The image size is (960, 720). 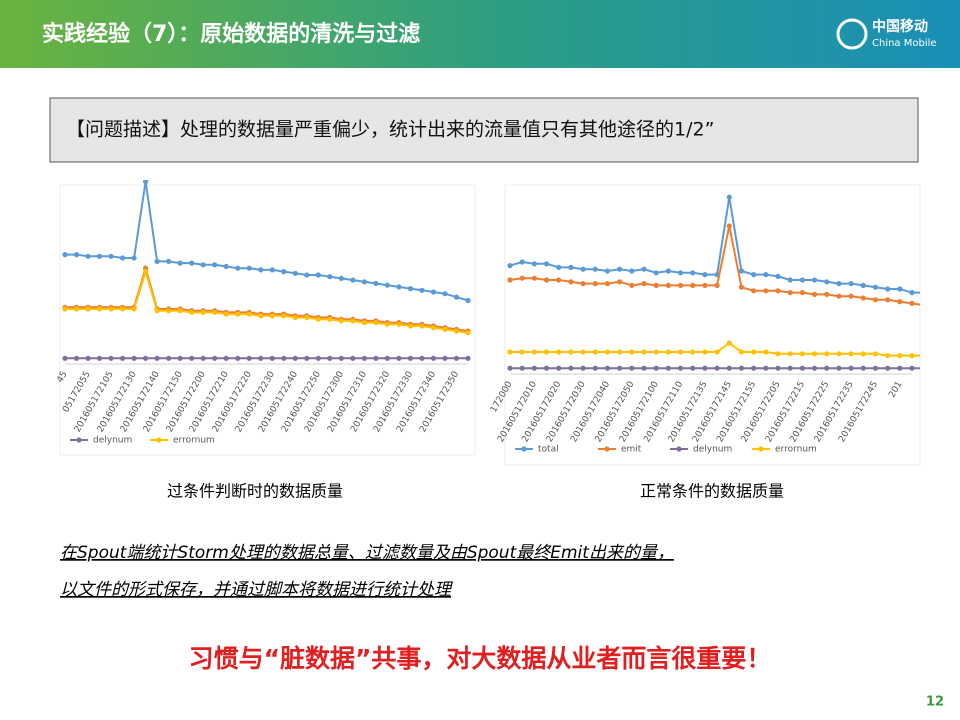 What do you see at coordinates (935, 702) in the screenshot?
I see `page-number: 12` at bounding box center [935, 702].